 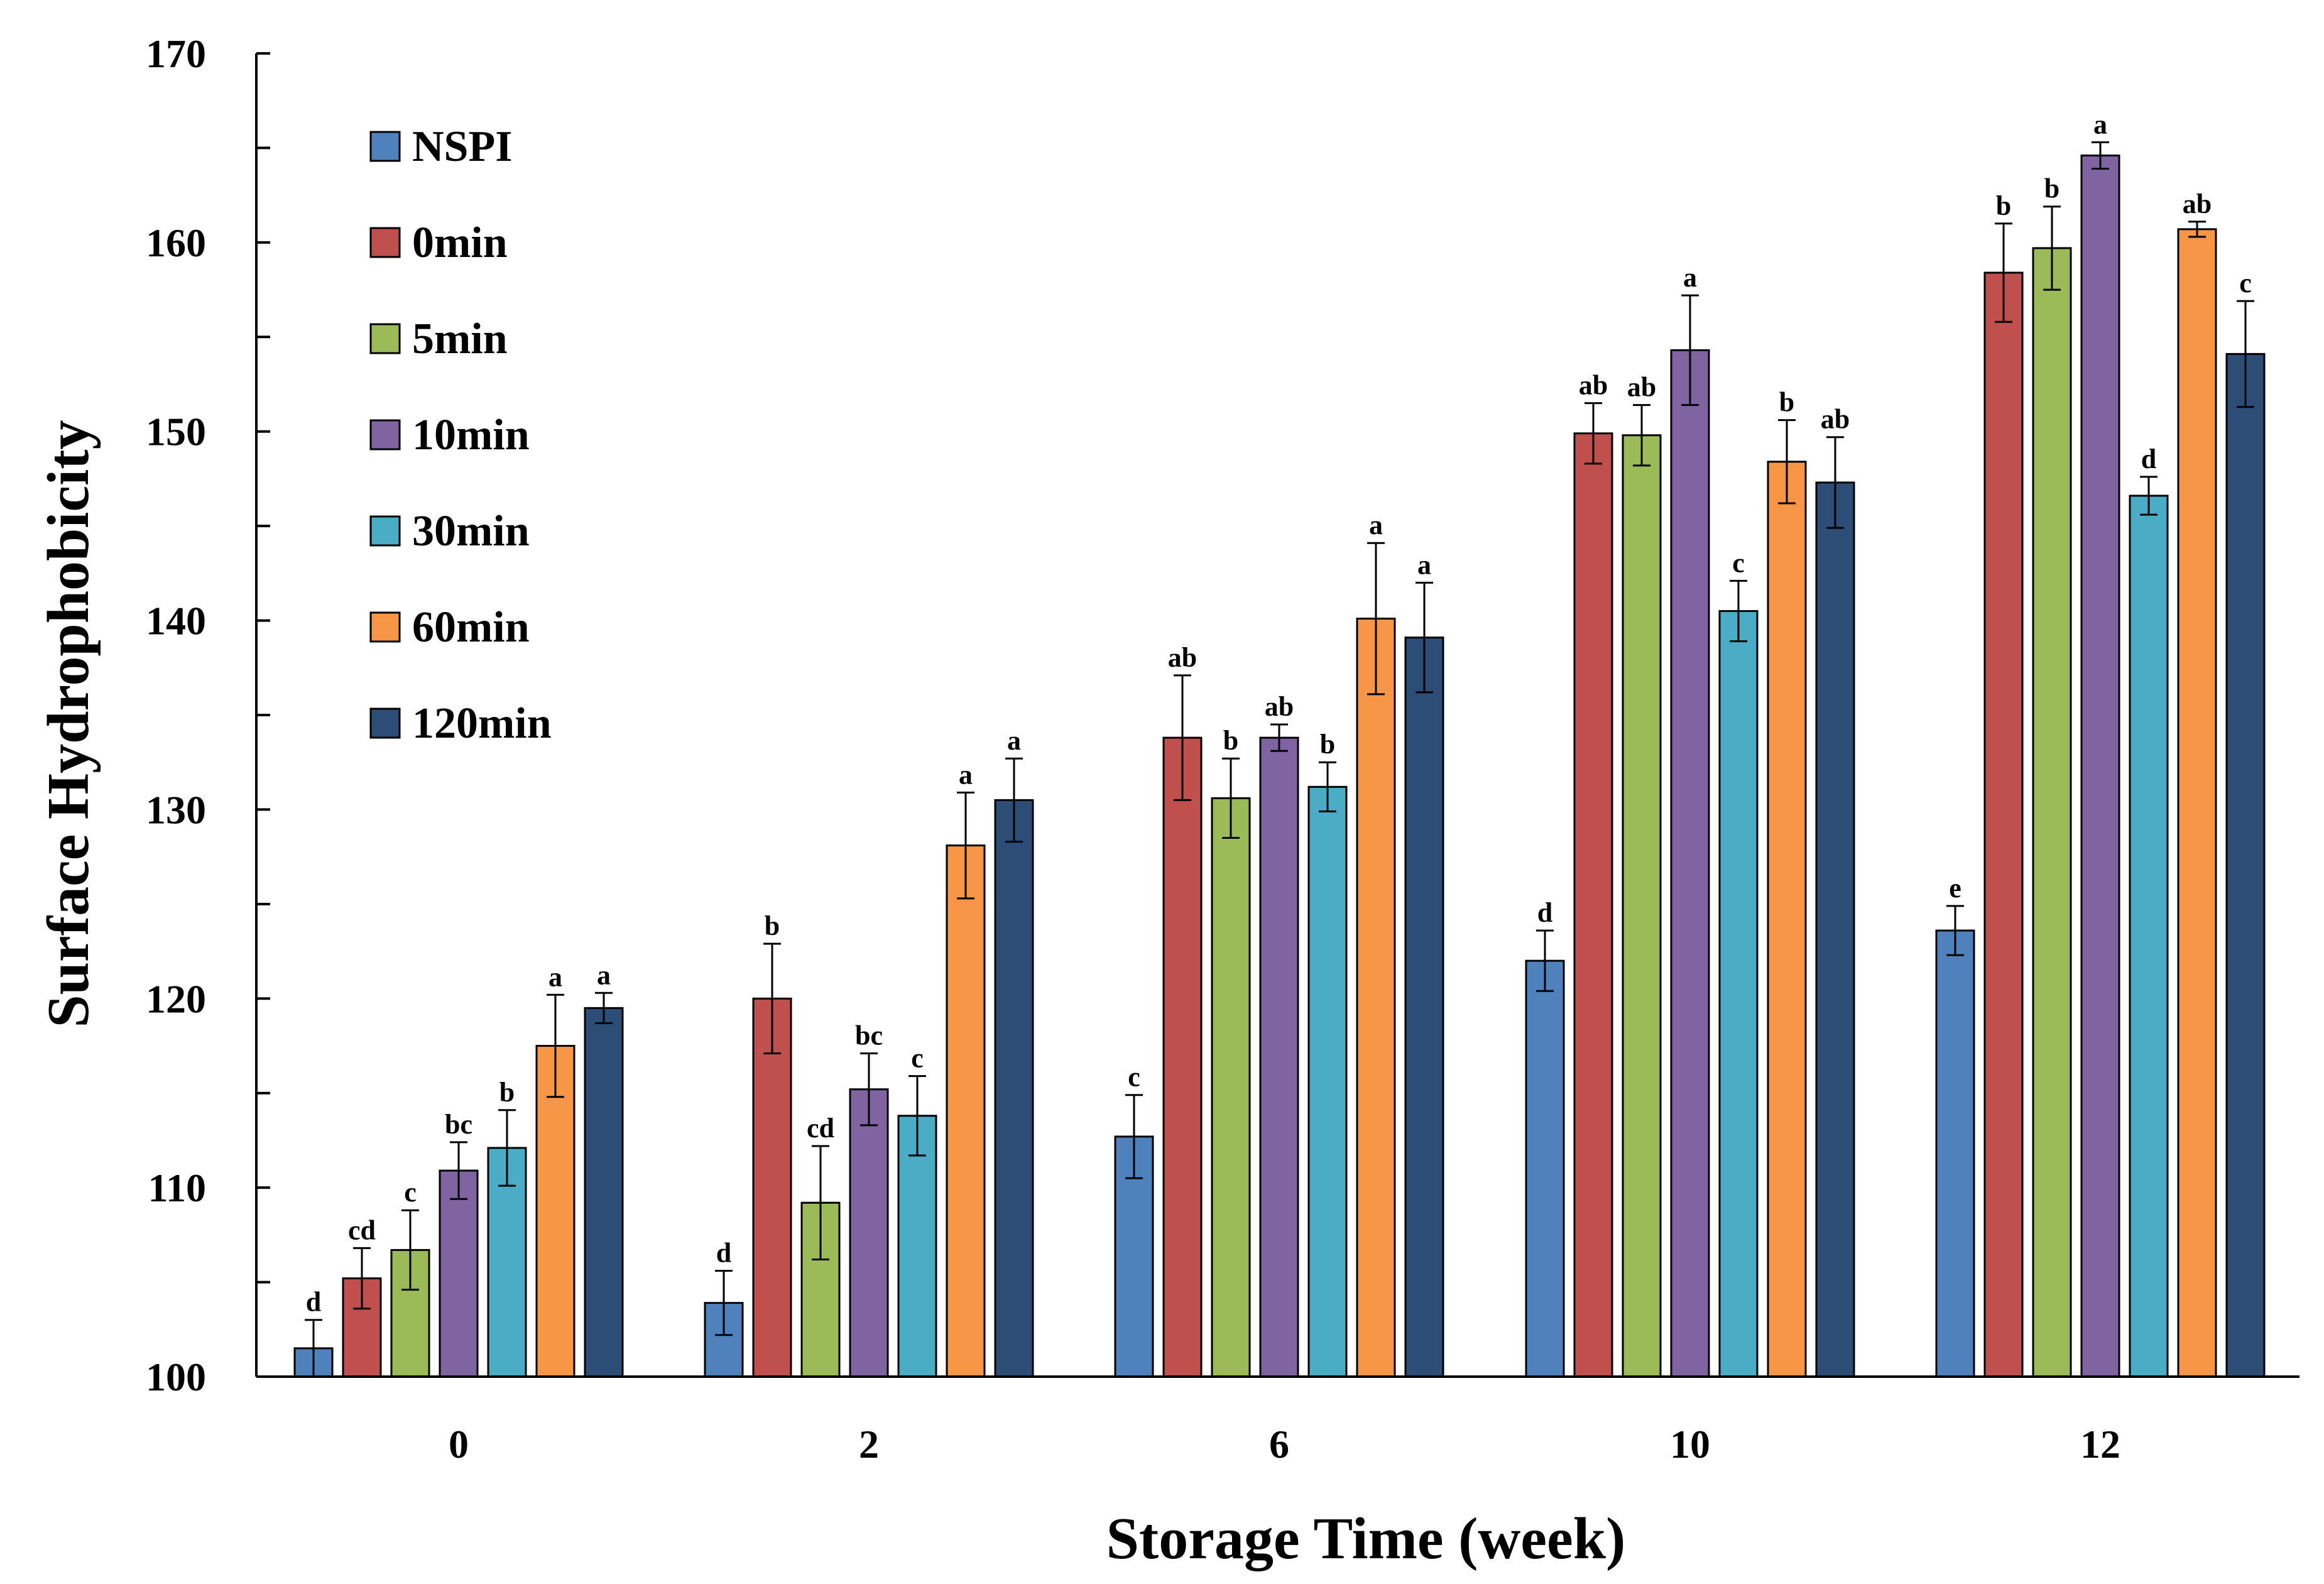 I want to click on y-tick-label: 170, so click(x=176, y=54).